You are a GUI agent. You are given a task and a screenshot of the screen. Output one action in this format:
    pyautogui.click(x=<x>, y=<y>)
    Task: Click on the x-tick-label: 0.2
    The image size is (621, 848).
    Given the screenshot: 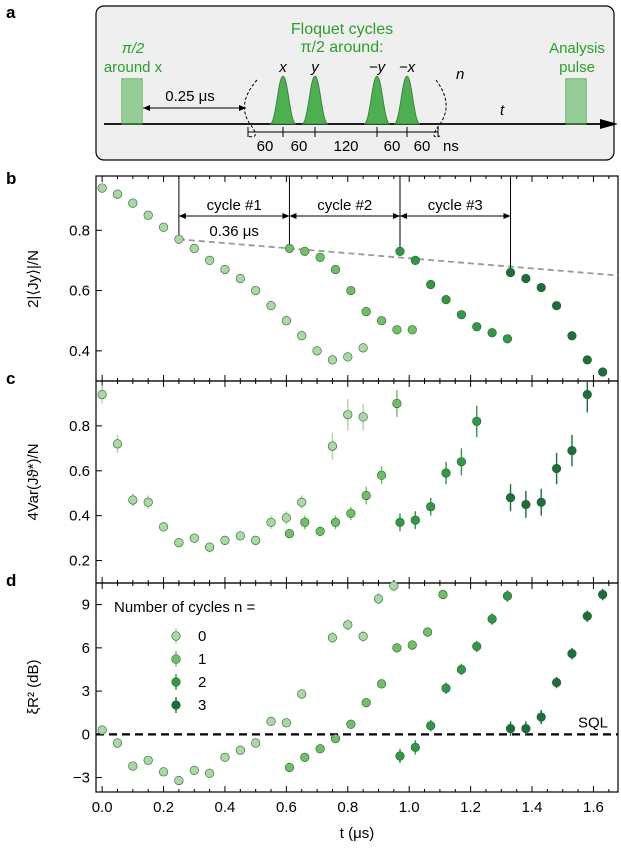 What is the action you would take?
    pyautogui.click(x=163, y=807)
    